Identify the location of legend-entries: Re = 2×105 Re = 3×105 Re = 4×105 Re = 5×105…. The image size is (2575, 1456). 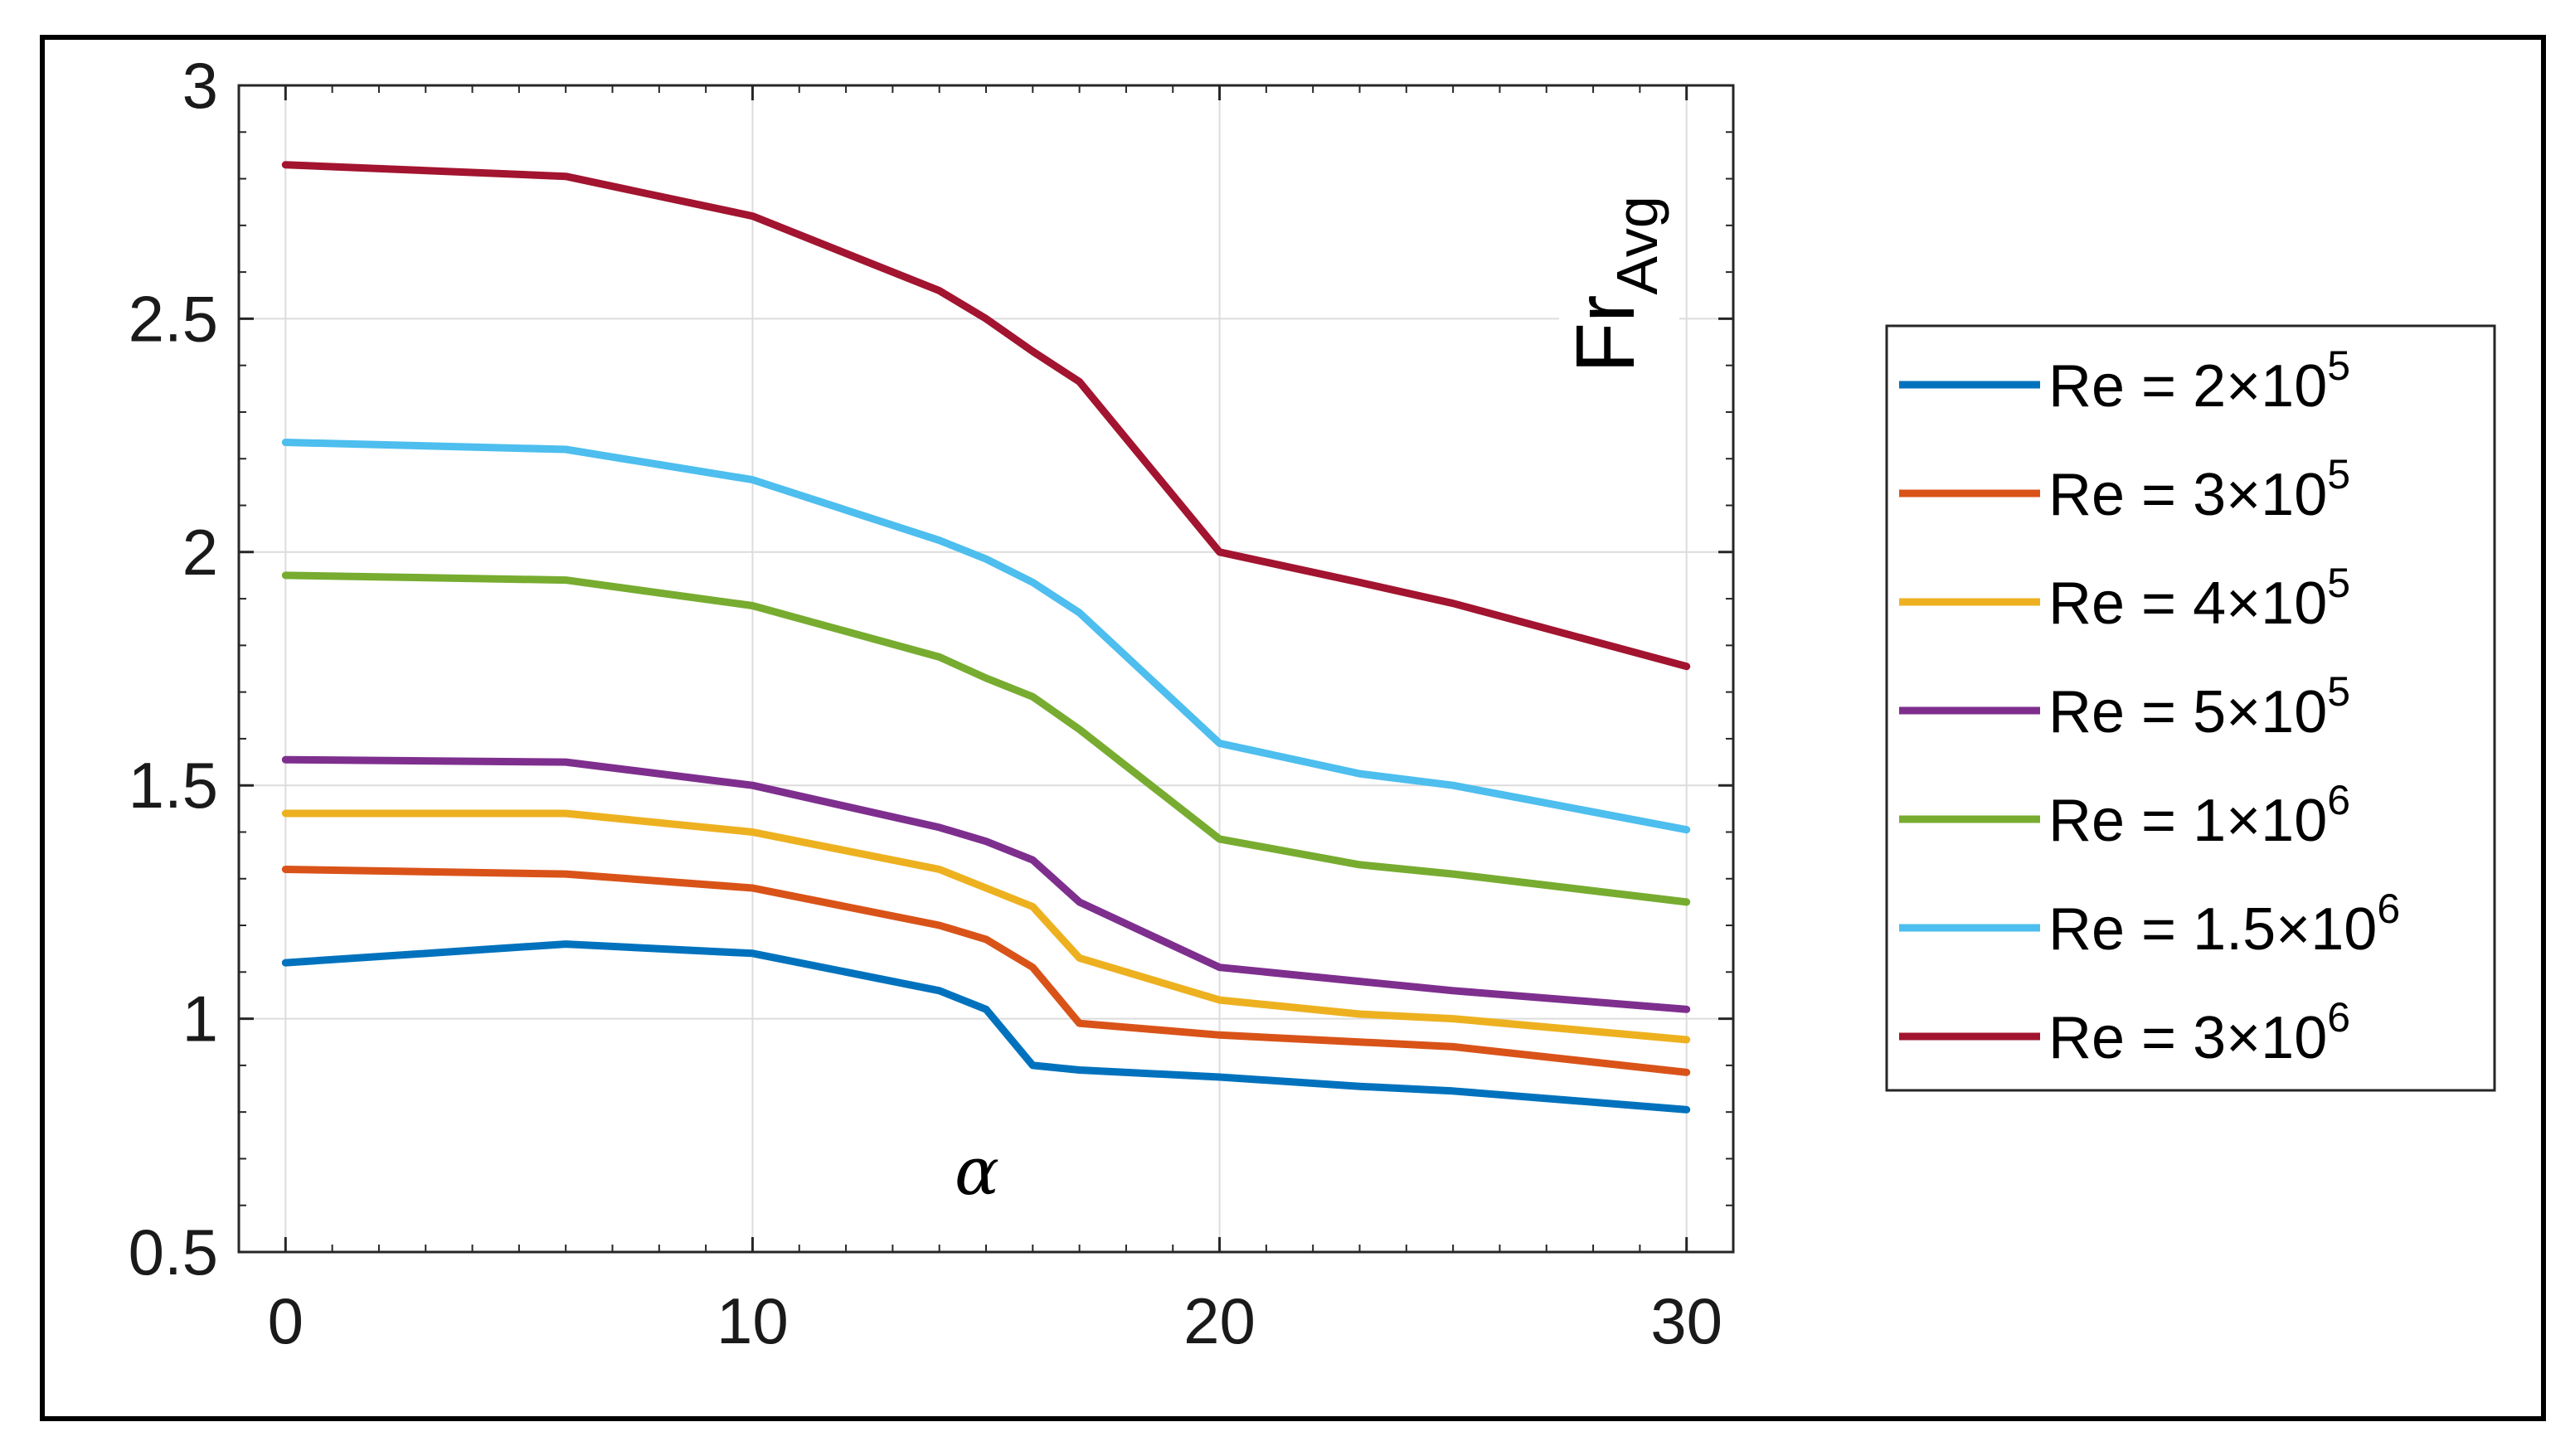
(2149, 706).